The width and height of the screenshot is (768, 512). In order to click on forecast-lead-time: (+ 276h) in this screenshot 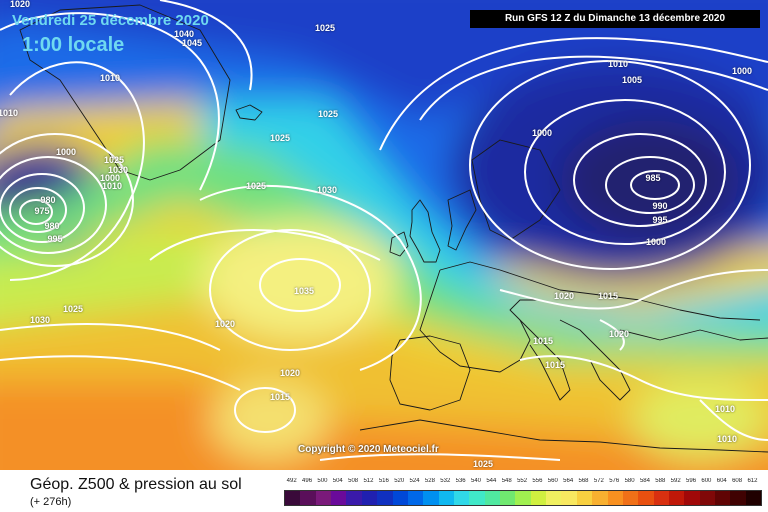, I will do `click(51, 502)`.